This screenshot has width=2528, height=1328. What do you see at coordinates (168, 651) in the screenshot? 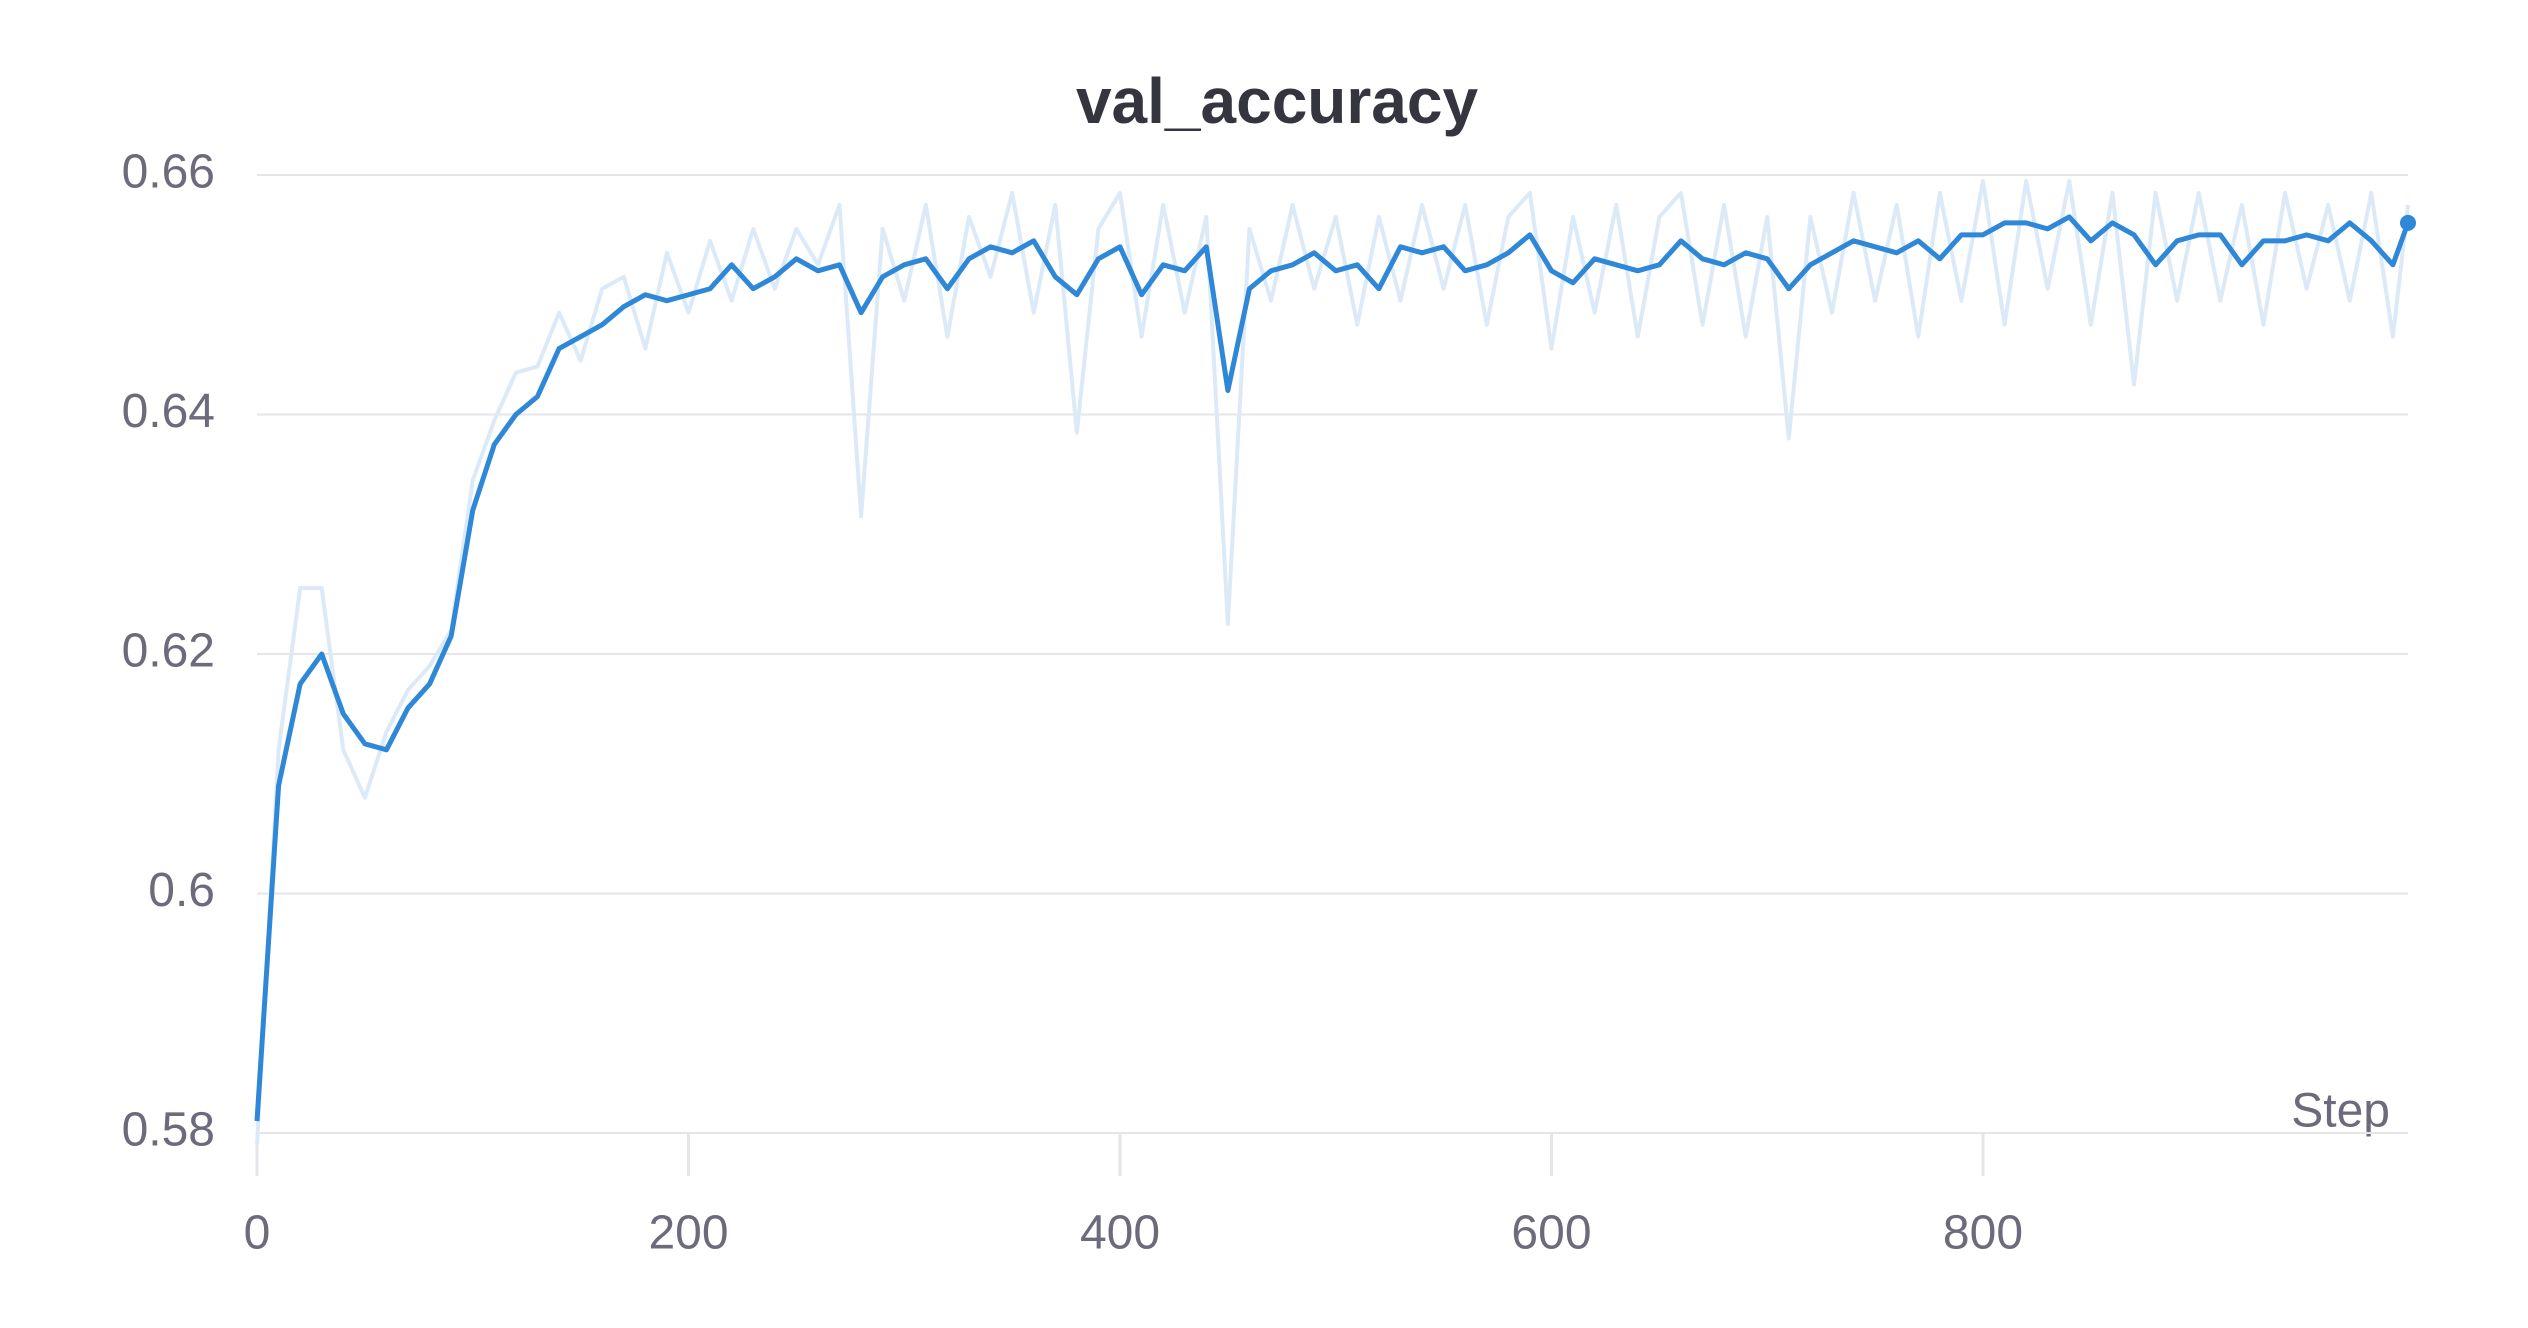
I see `y-tick-label: 0.62` at bounding box center [168, 651].